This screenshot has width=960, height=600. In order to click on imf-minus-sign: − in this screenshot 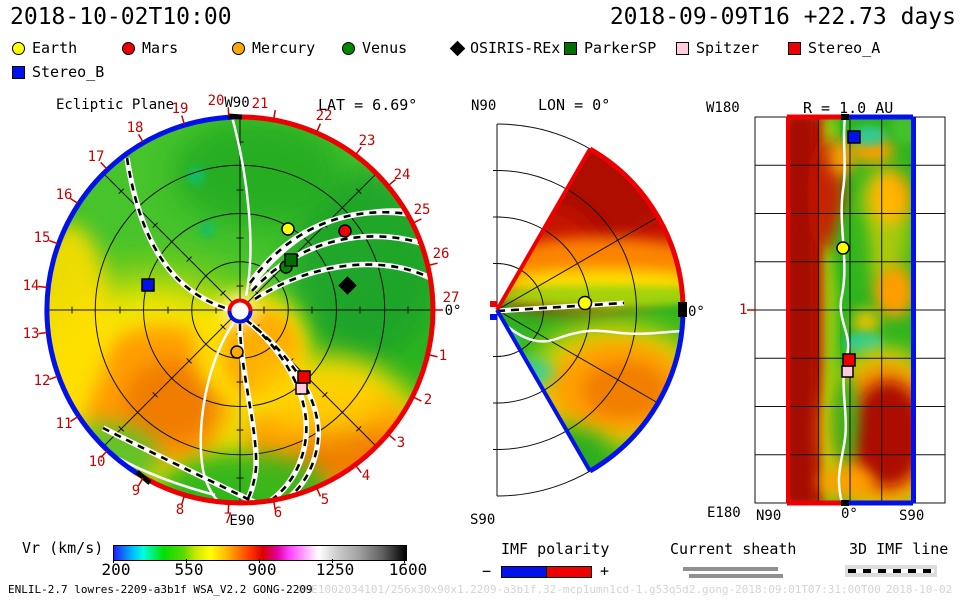, I will do `click(487, 571)`.